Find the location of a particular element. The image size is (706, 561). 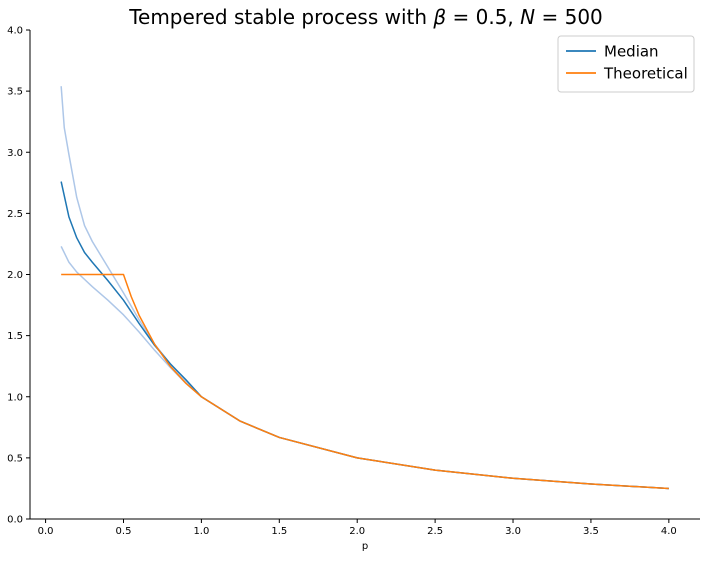

x-axis-label: p is located at coordinates (365, 546).